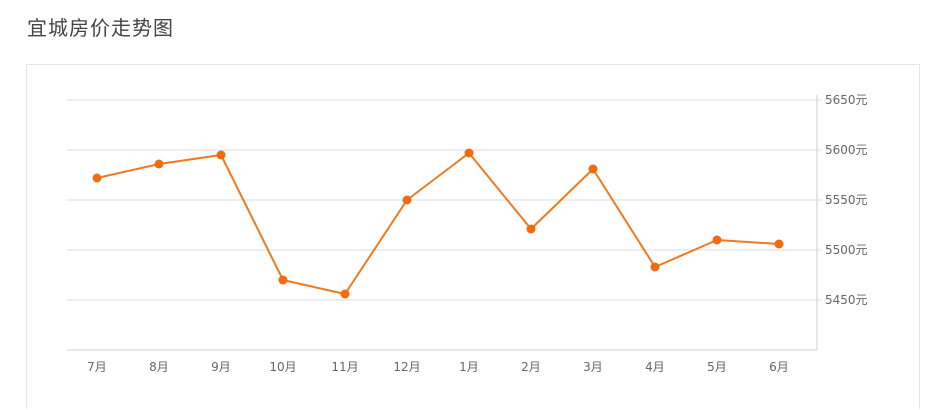 Image resolution: width=926 pixels, height=410 pixels. Describe the element at coordinates (846, 100) in the screenshot. I see `y-tick-label: 5650元` at that location.